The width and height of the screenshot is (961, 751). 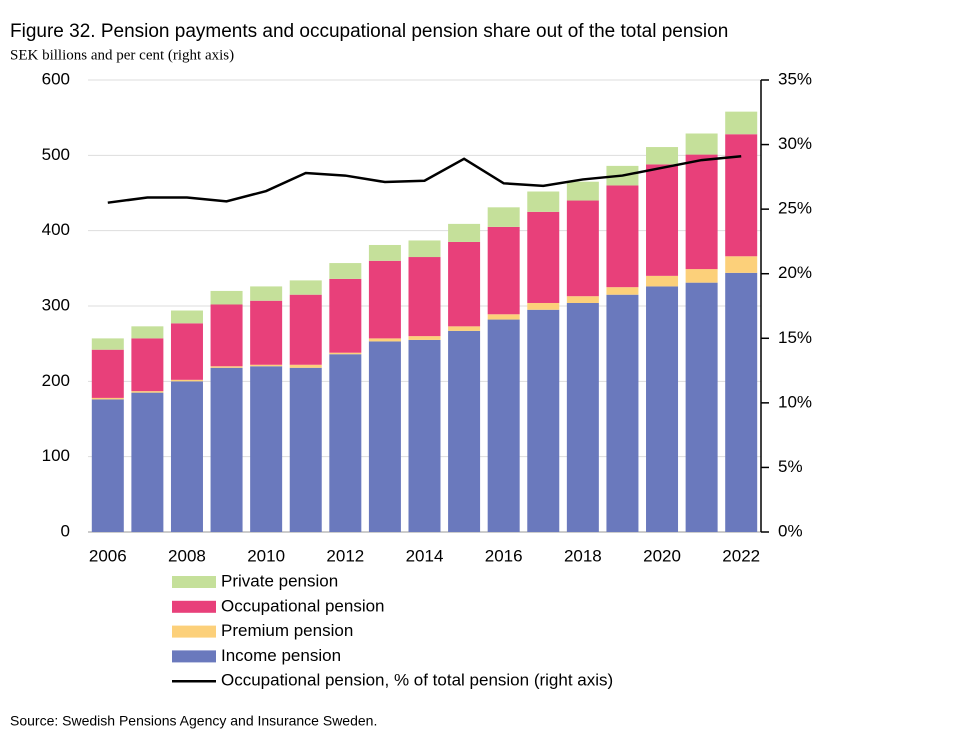 What do you see at coordinates (425, 555) in the screenshot?
I see `x-tick-label: 2014` at bounding box center [425, 555].